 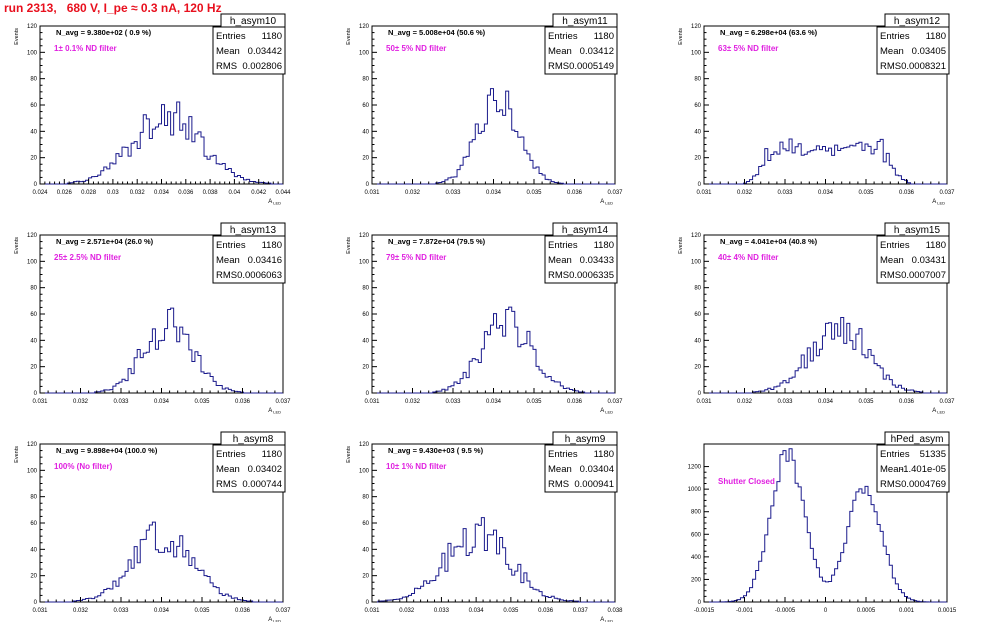 I want to click on stats-title: h_asym10, so click(x=253, y=21).